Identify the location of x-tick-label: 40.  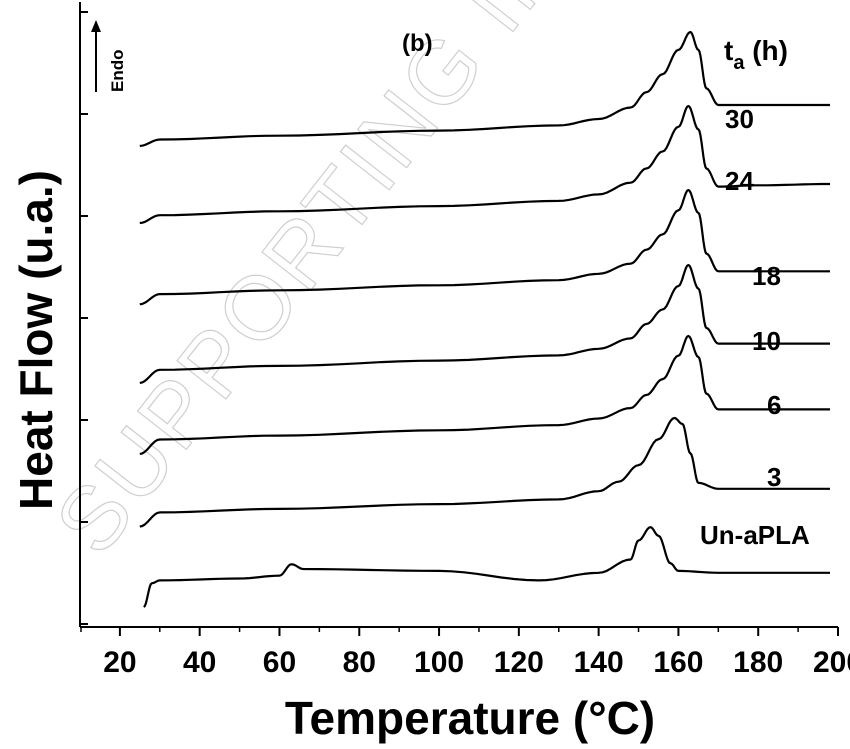
(199, 662).